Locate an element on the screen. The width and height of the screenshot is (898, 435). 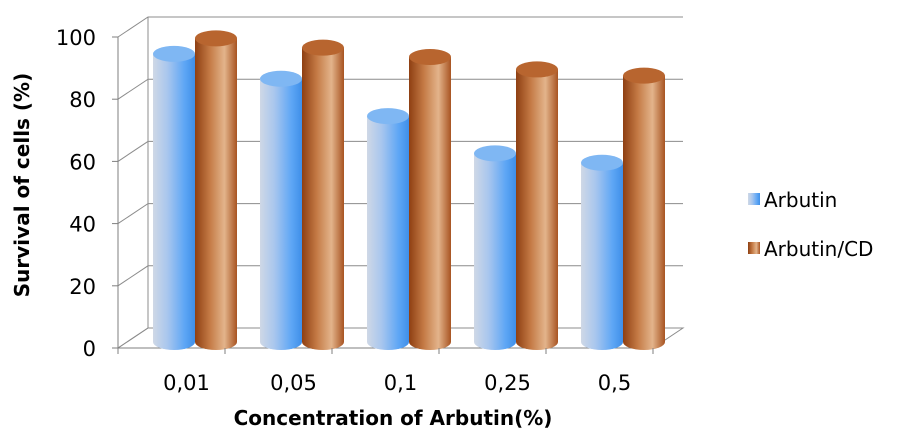
y-tick-label: 0 is located at coordinates (89, 349).